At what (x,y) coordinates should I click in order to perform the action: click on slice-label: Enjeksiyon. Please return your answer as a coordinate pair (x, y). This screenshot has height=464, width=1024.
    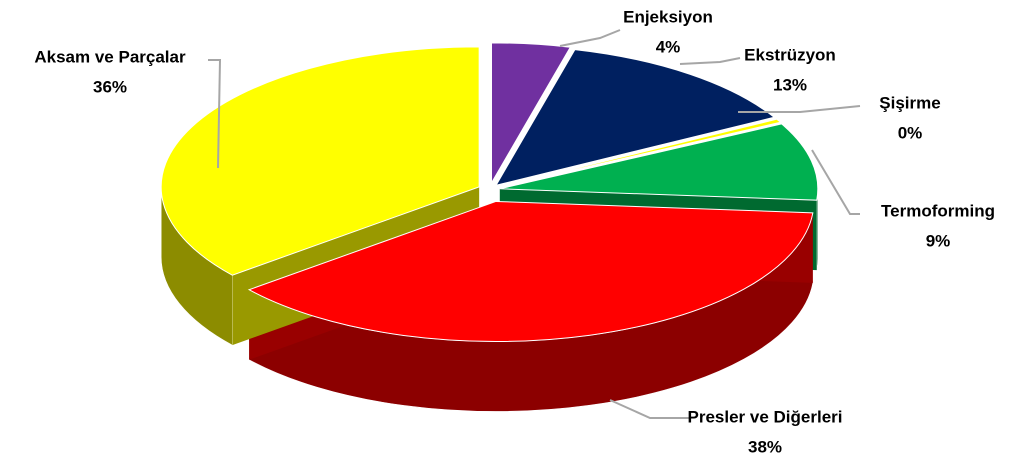
    Looking at the image, I should click on (668, 16).